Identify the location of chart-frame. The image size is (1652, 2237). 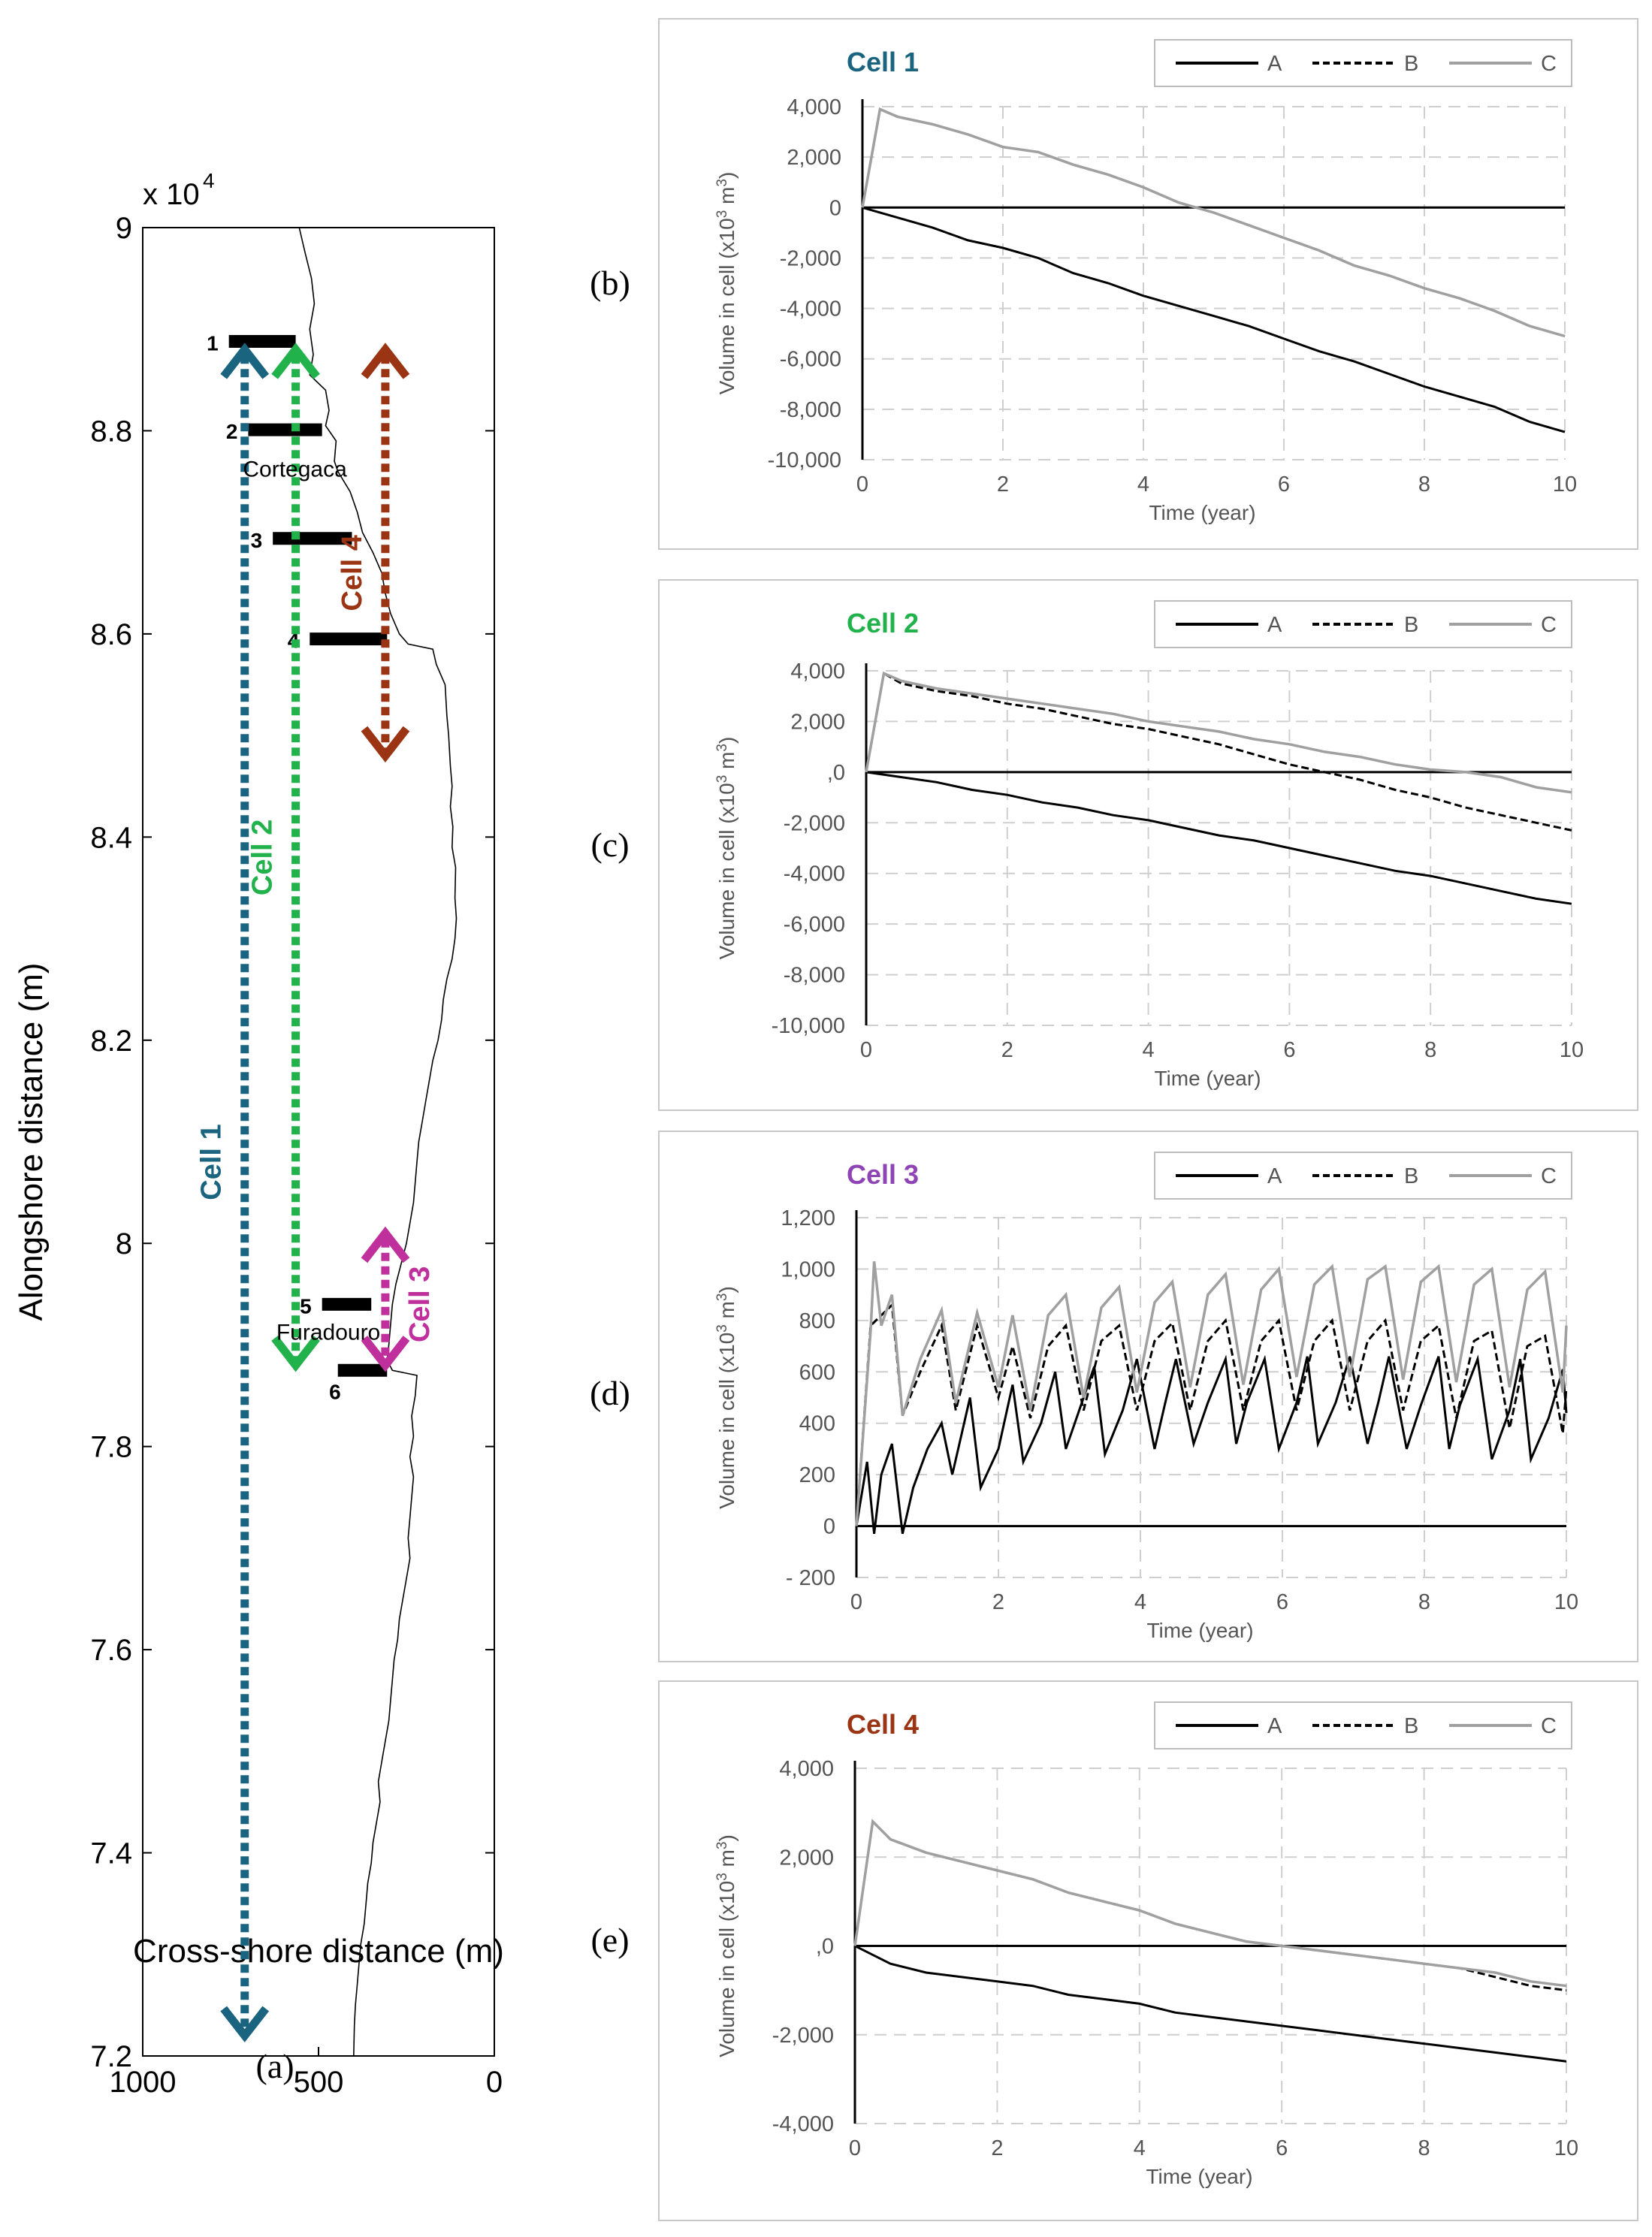
(1148, 1396).